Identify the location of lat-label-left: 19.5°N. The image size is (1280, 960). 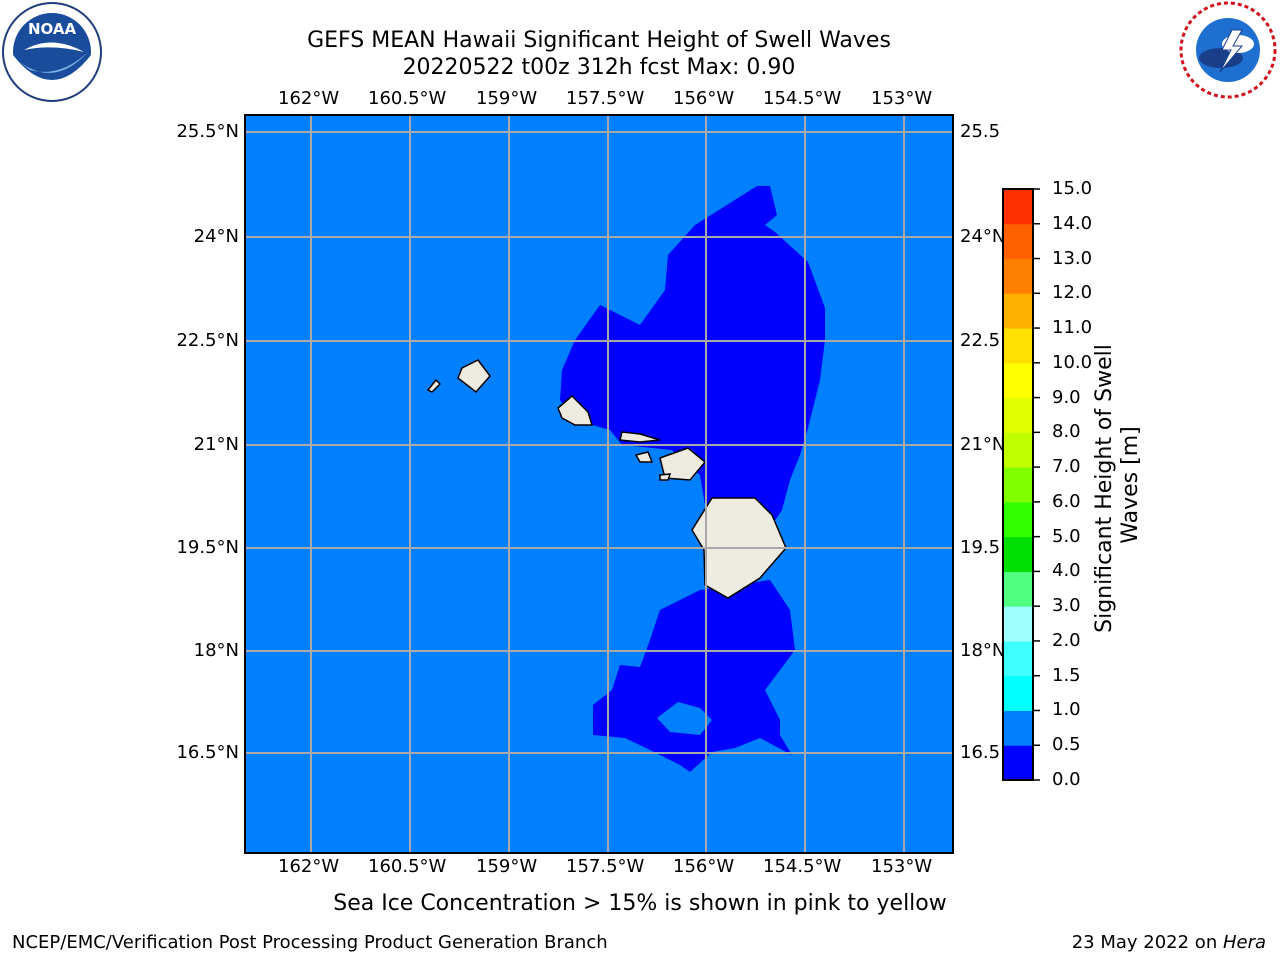
(207, 547).